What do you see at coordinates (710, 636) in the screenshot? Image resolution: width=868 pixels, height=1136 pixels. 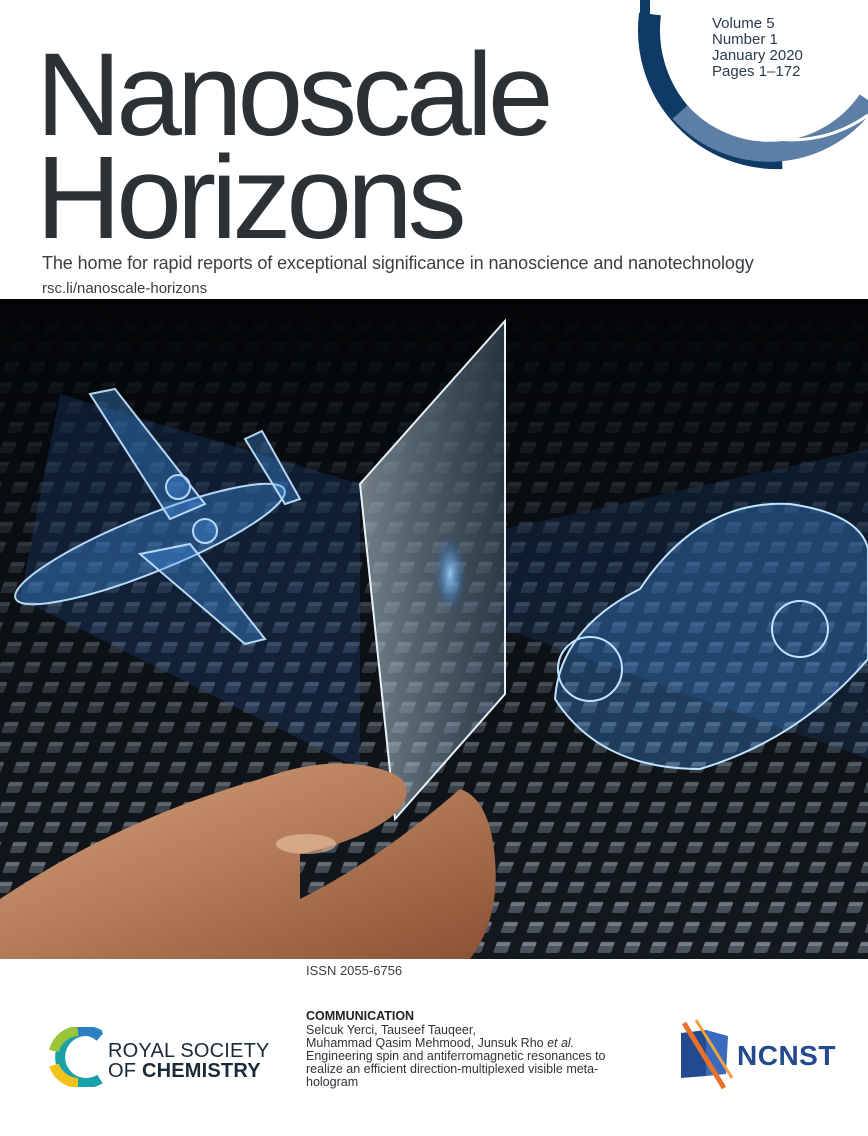 I see `car-hologram` at bounding box center [710, 636].